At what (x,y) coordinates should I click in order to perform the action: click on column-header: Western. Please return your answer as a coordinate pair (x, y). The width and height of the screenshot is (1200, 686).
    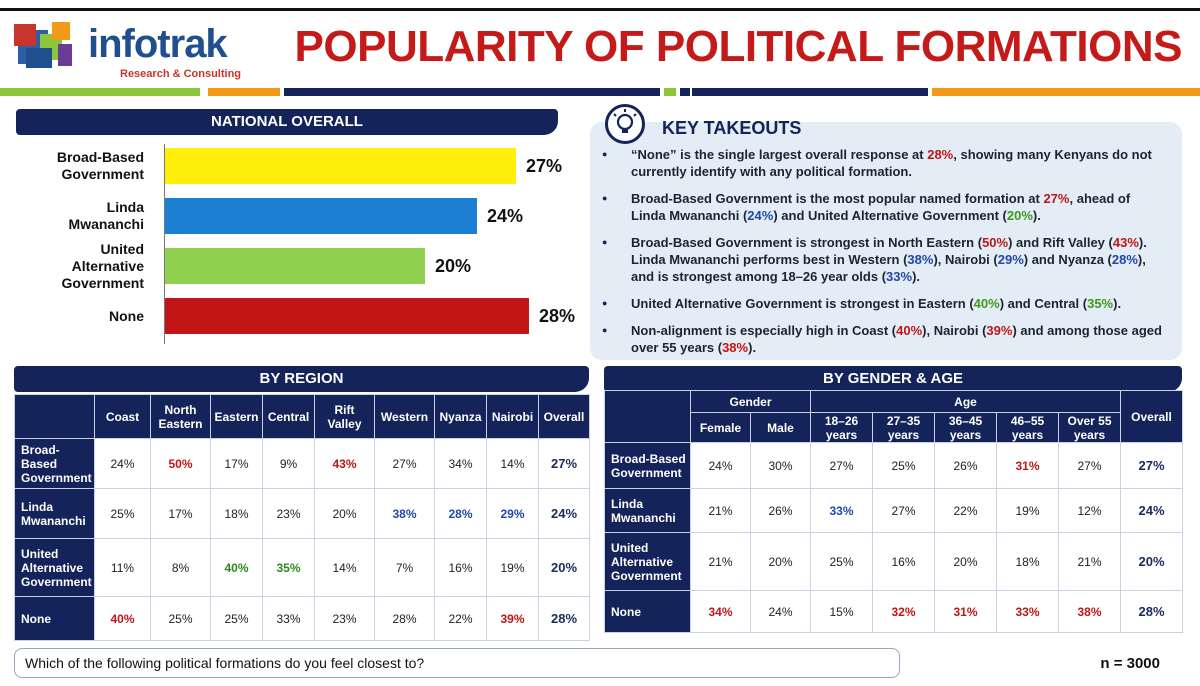
    Looking at the image, I should click on (404, 416).